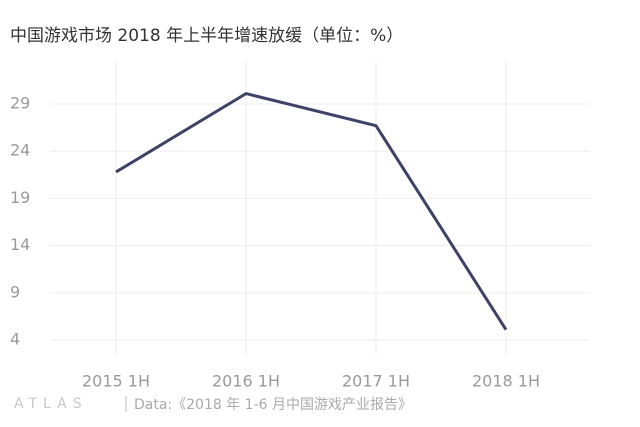  I want to click on x-tick-label: 2017 1H, so click(376, 381).